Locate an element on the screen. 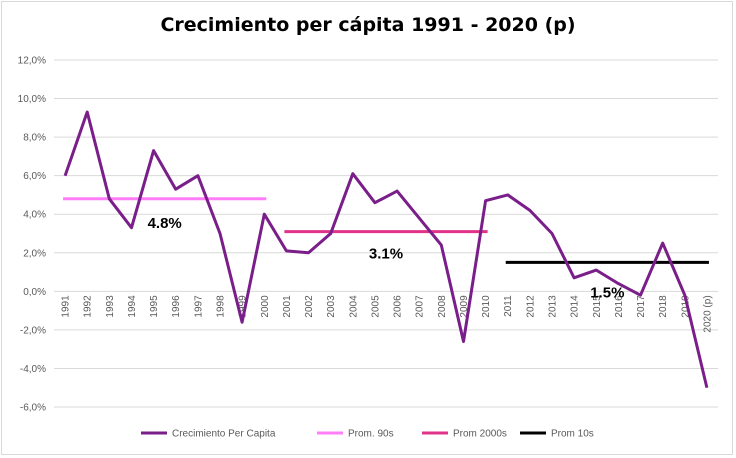 The image size is (736, 458). x-tick-label: 2015 is located at coordinates (597, 306).